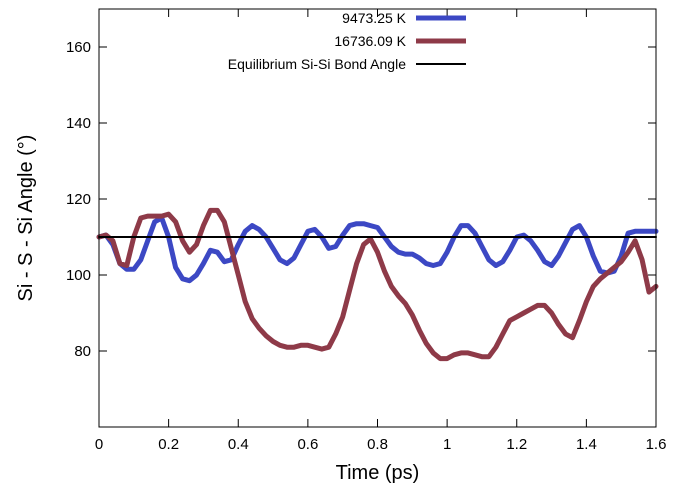  What do you see at coordinates (317, 64) in the screenshot?
I see `legend-label-2: Equilibrium Si-Si Bond Angle` at bounding box center [317, 64].